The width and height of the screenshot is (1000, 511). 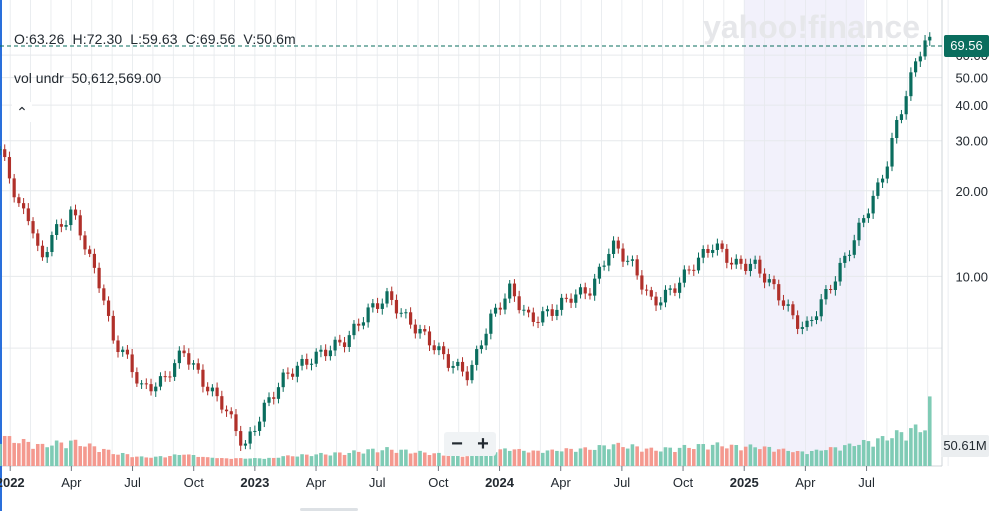 I want to click on chevron-up-icon: ⌃, so click(x=22, y=112).